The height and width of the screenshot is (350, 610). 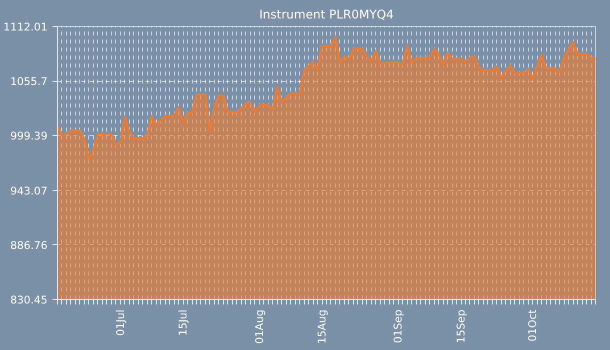 I want to click on x-tick-label: 01Aug, so click(x=259, y=326).